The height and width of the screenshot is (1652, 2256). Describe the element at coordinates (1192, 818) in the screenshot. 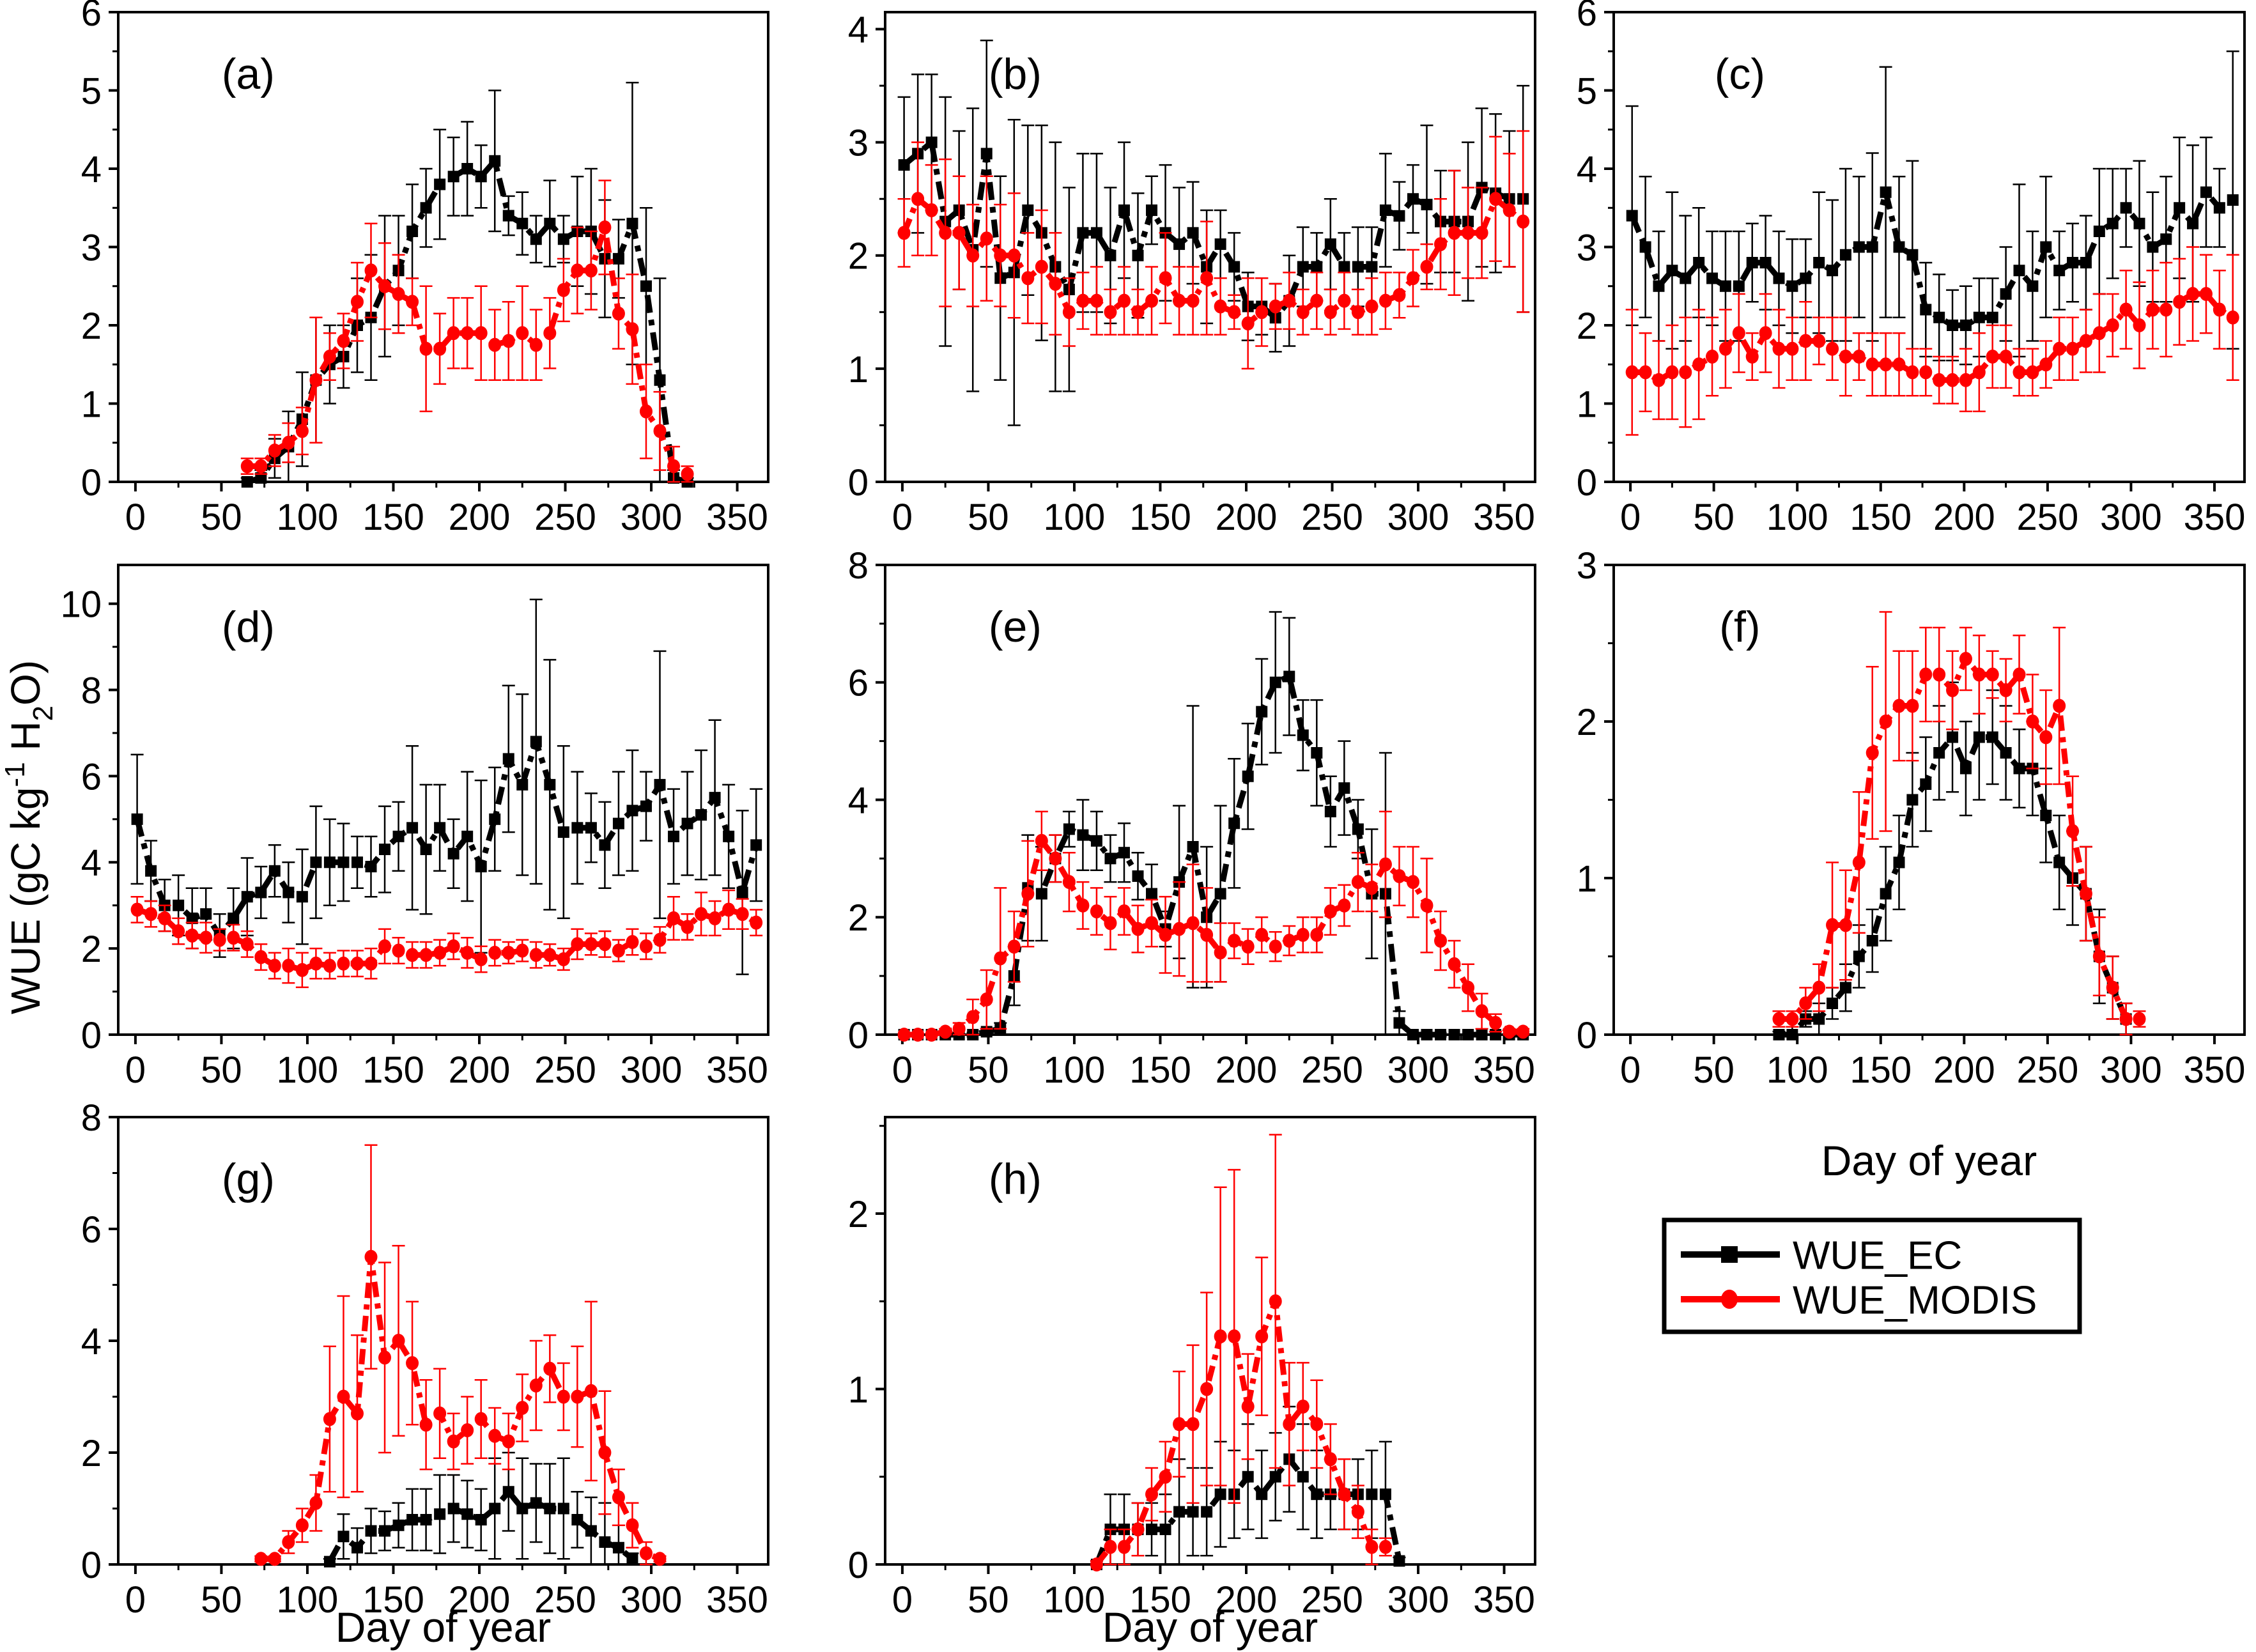

I see `panel-e-chart: 0 50 100 150 200 250 300 350 0 2 4 6 8 (e)` at that location.